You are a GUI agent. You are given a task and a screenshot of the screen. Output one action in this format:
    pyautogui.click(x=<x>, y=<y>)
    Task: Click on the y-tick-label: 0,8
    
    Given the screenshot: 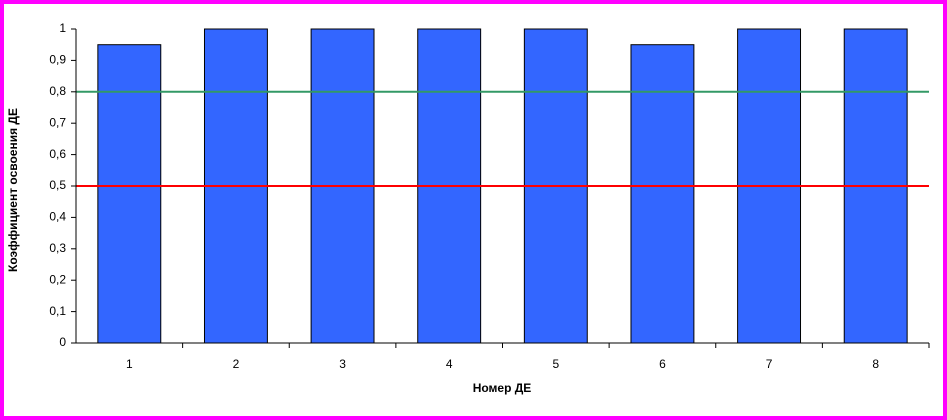 What is the action you would take?
    pyautogui.click(x=57, y=91)
    